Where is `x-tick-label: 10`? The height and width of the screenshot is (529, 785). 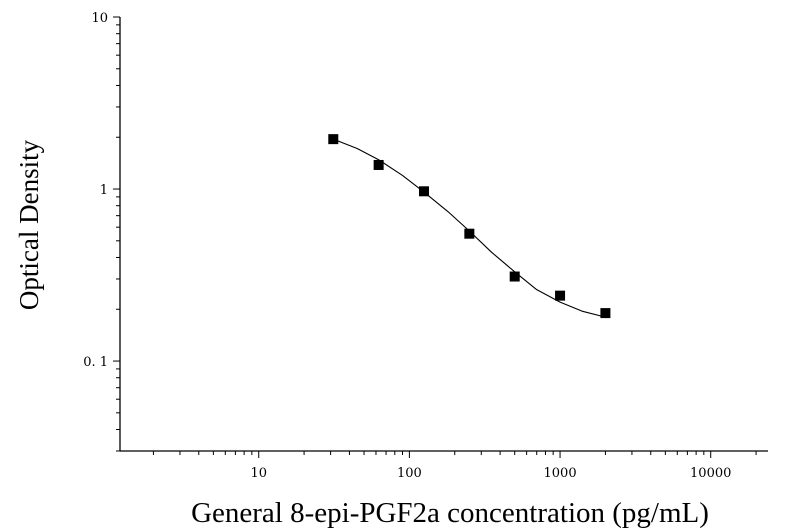
x-tick-label: 10 is located at coordinates (258, 473).